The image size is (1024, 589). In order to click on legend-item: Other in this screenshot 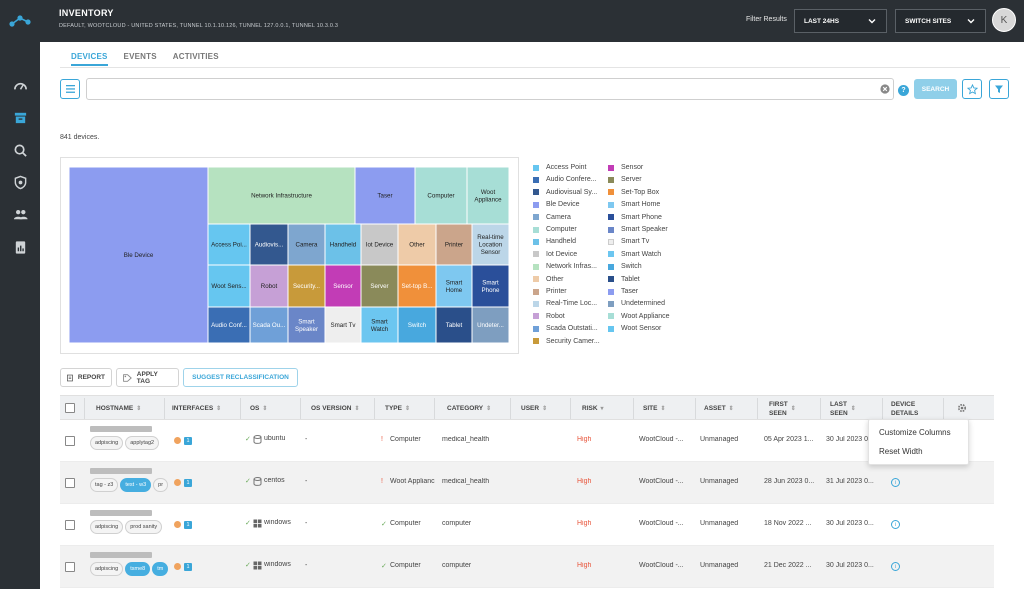, I will do `click(548, 279)`.